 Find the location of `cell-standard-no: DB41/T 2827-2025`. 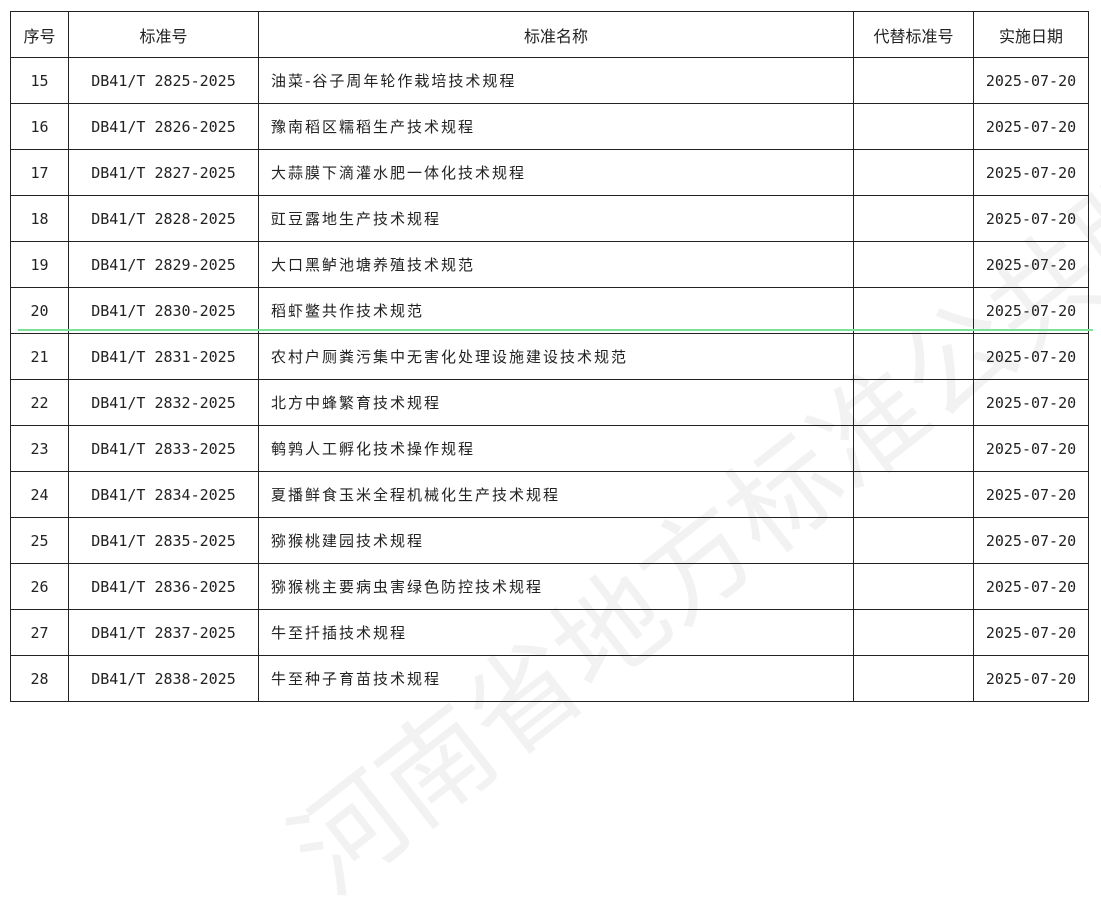

cell-standard-no: DB41/T 2827-2025 is located at coordinates (163, 172).